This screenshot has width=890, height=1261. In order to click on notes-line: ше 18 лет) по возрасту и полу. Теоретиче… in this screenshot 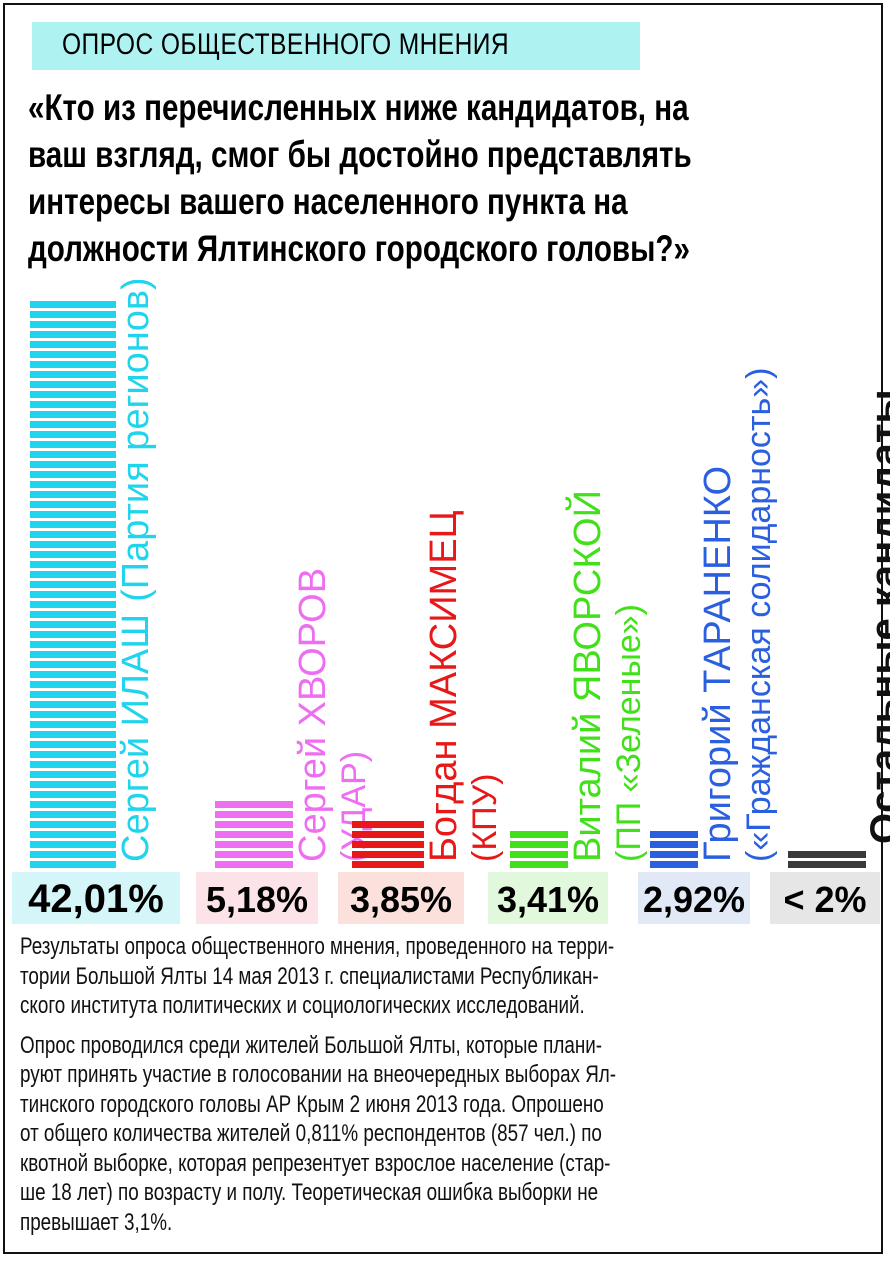, I will do `click(309, 1192)`.